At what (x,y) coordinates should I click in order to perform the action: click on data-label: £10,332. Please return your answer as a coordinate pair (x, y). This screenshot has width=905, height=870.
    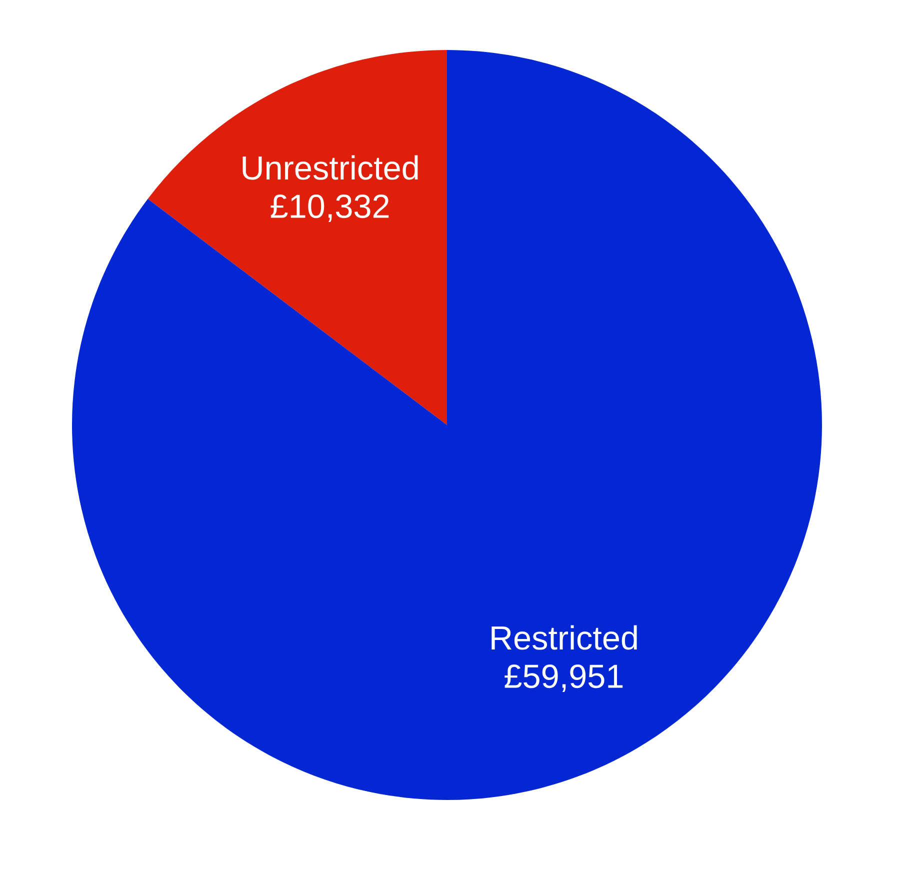
    Looking at the image, I should click on (329, 208).